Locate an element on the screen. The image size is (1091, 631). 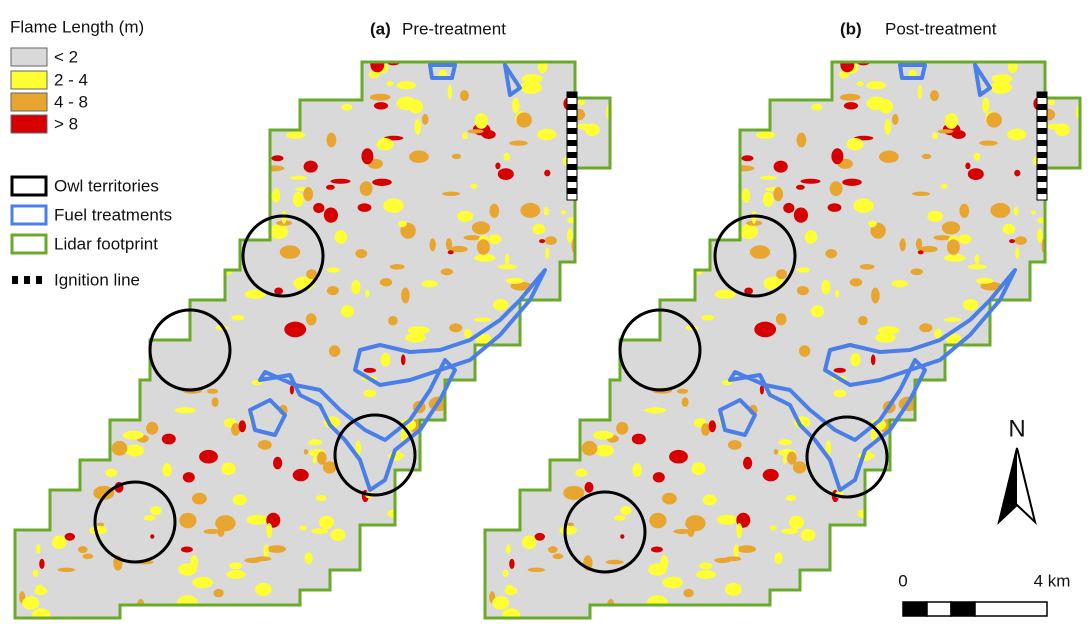
owl-territory is located at coordinates (283, 256).